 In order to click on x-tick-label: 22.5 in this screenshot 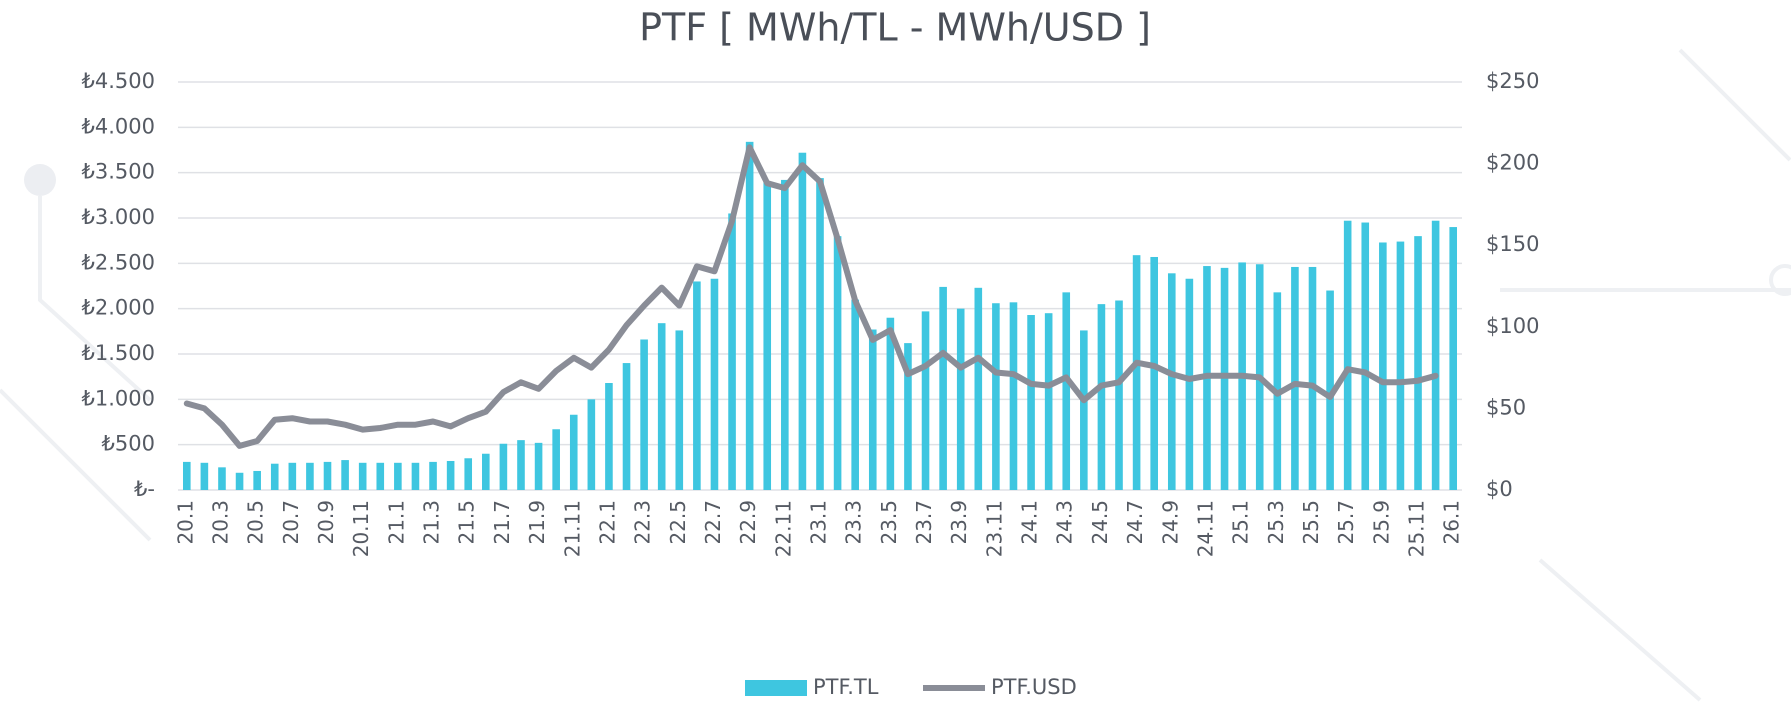, I will do `click(678, 522)`.